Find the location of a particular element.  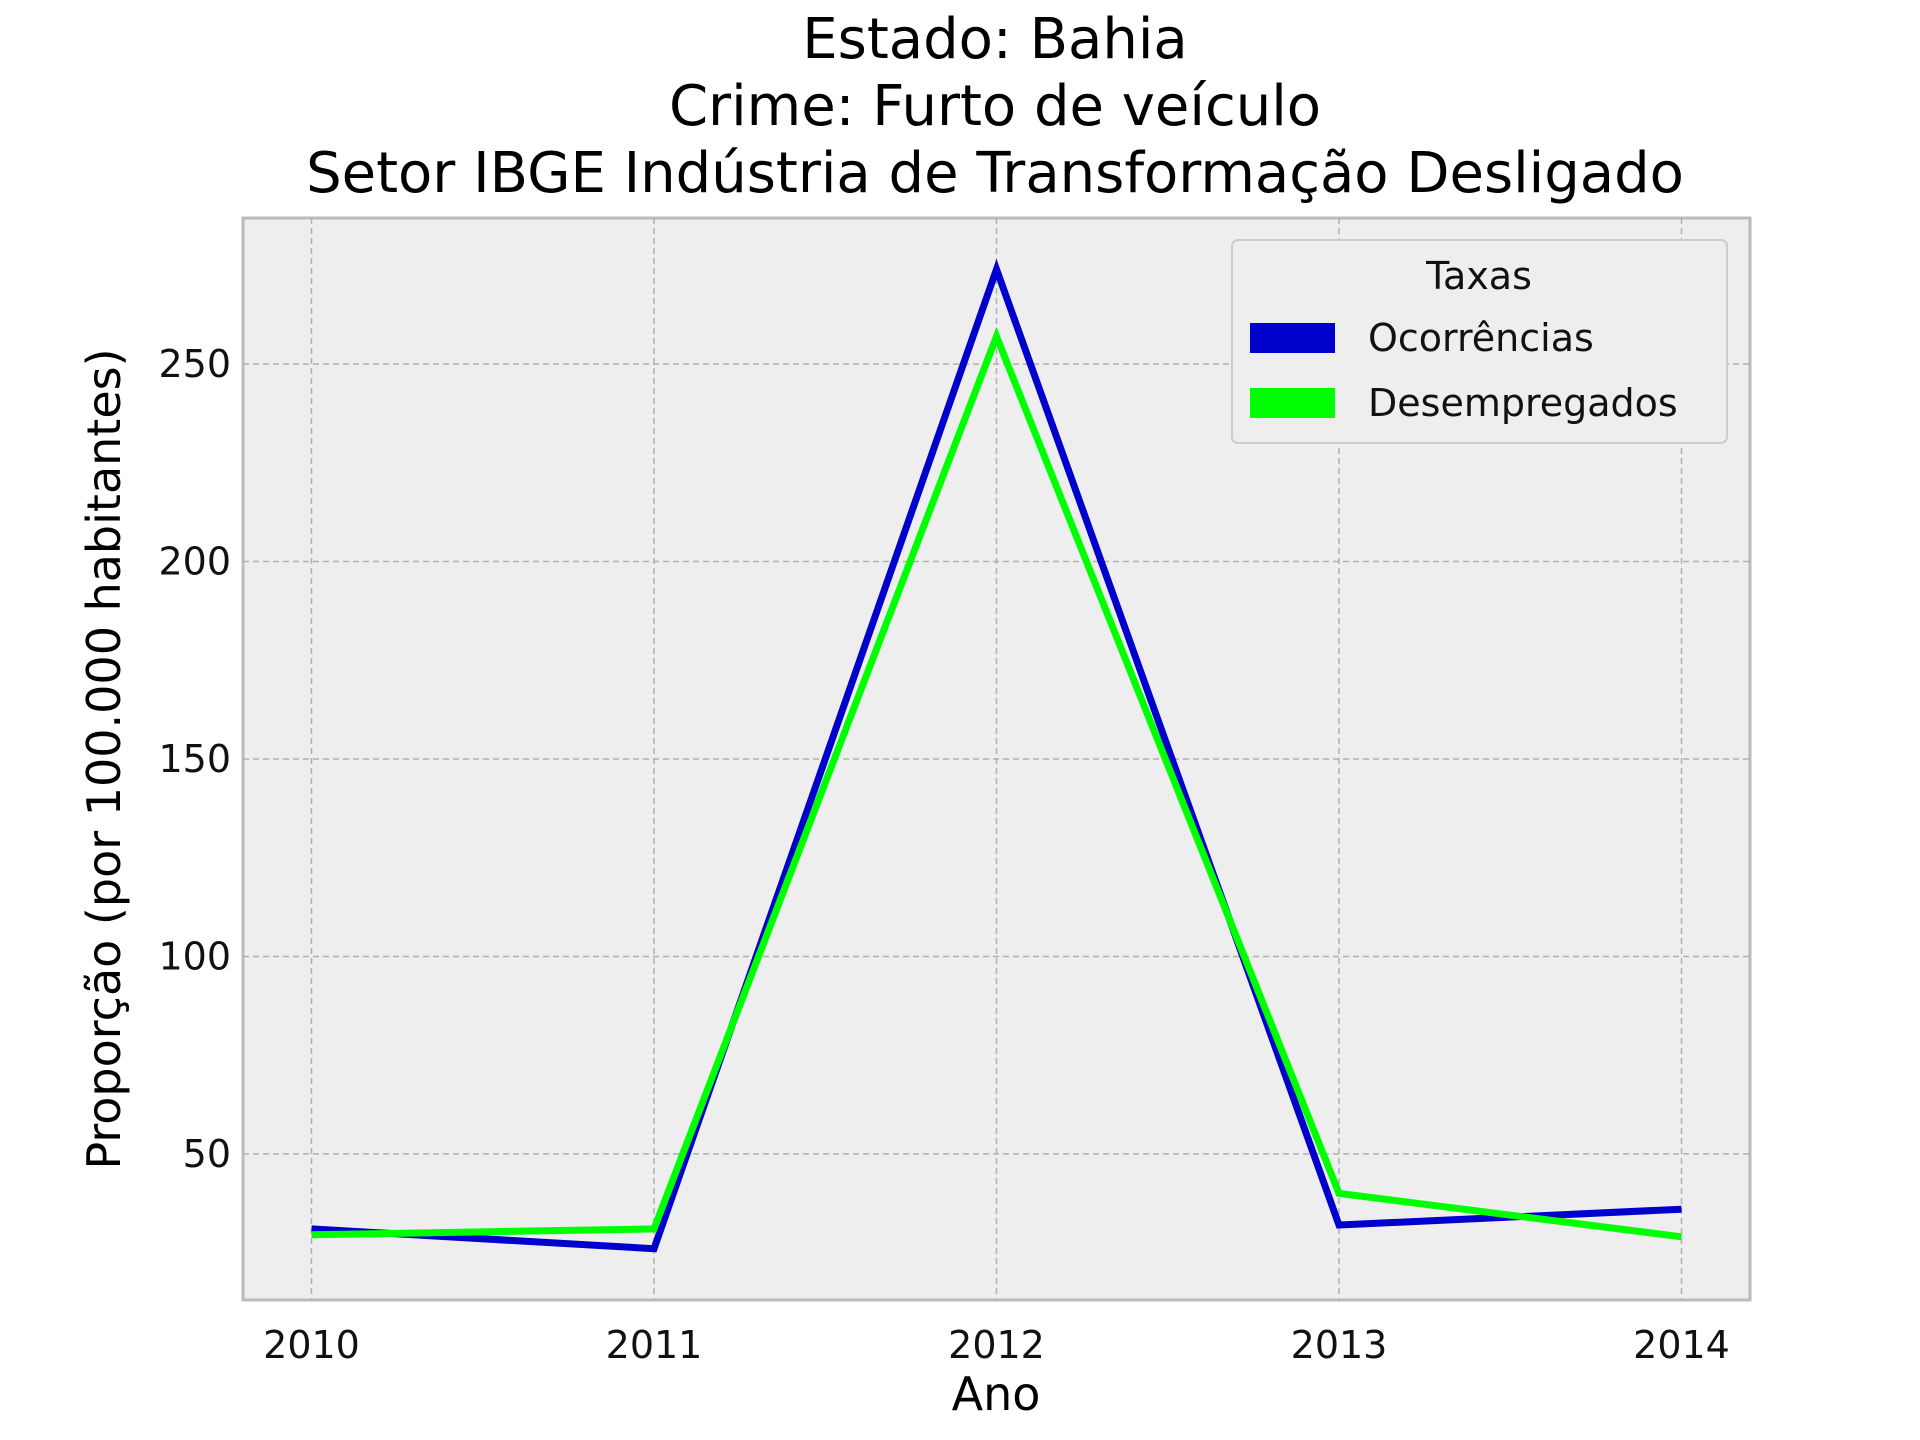

legend-swatch-ocorrencias is located at coordinates (1292, 338).